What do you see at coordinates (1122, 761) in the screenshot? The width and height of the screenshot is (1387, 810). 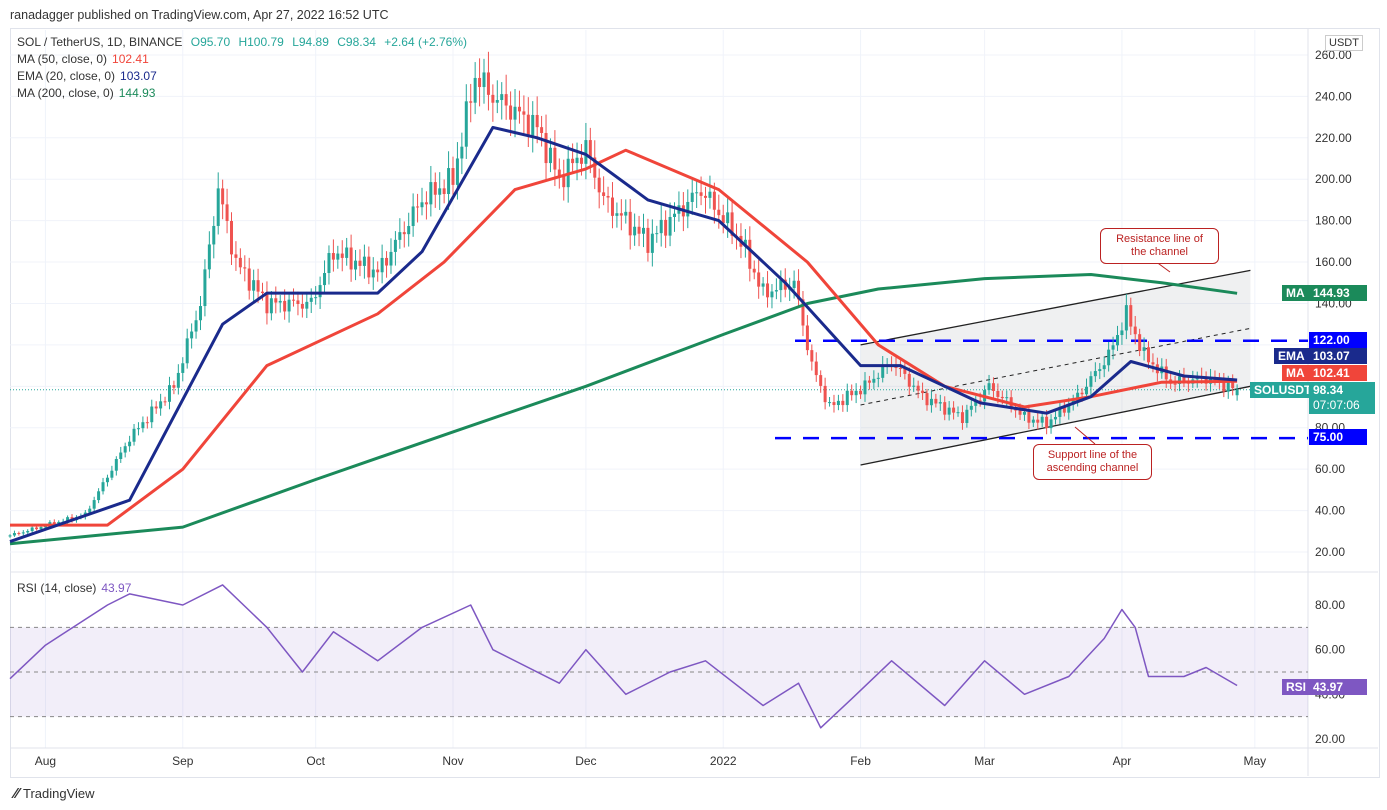 I see `x-tick-label: Apr` at bounding box center [1122, 761].